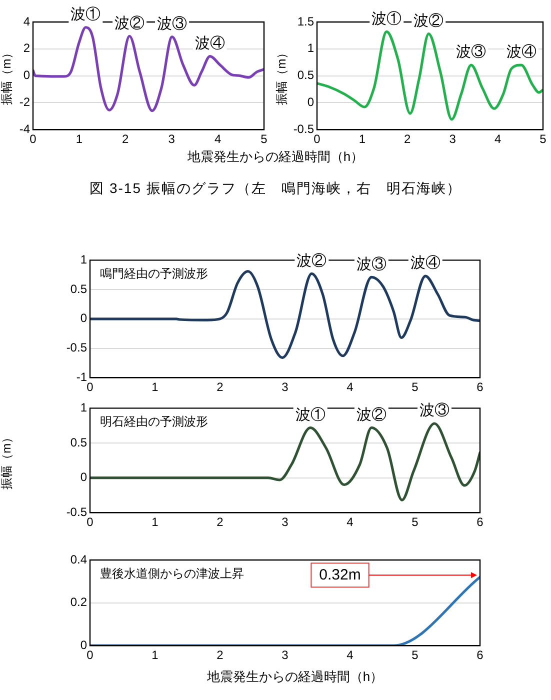 The width and height of the screenshot is (551, 700). Describe the element at coordinates (154, 273) in the screenshot. I see `text: 鳴門経由の予測波形` at that location.